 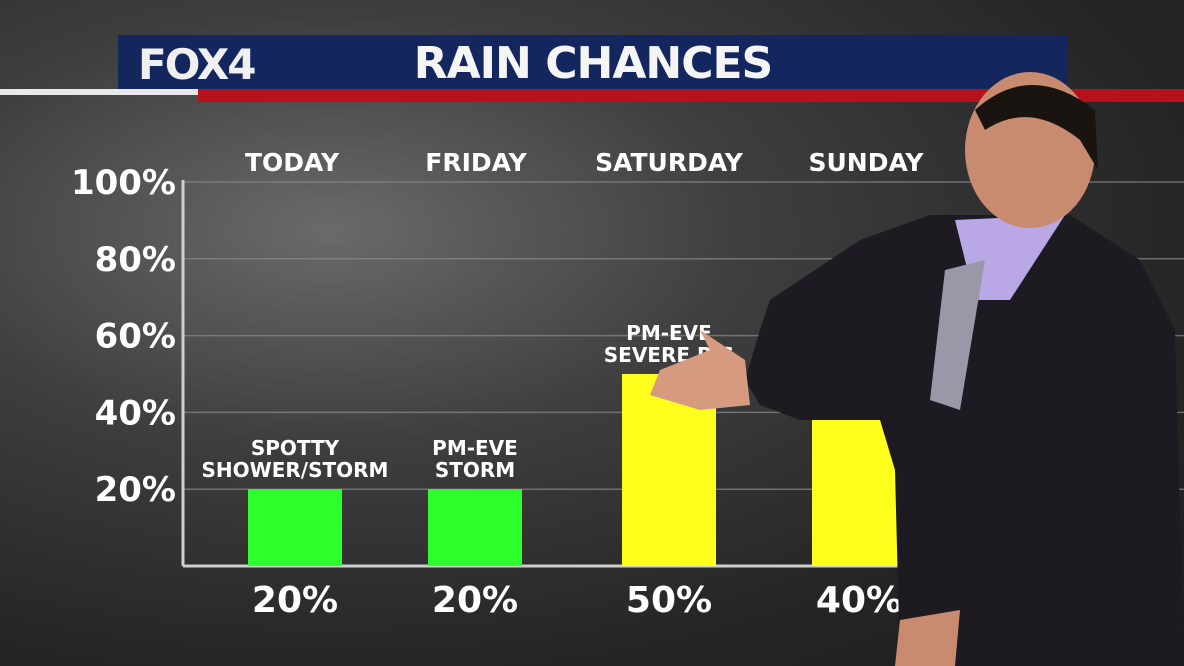 I want to click on bar-annotation: SPOTTY, so click(x=295, y=448).